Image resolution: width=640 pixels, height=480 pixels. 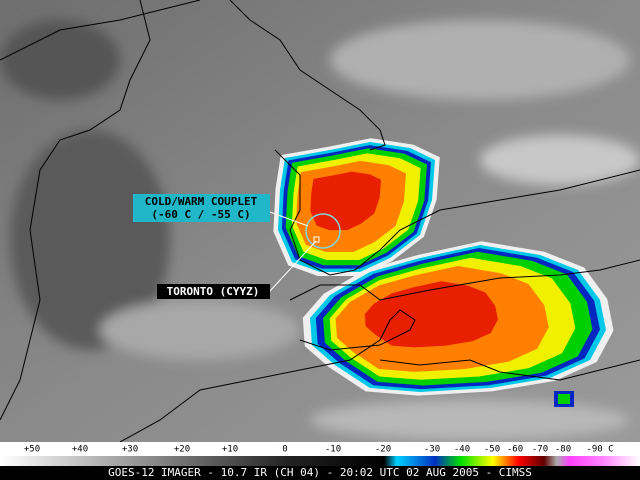 I want to click on colorbar-tick-label: -40, so click(x=462, y=450).